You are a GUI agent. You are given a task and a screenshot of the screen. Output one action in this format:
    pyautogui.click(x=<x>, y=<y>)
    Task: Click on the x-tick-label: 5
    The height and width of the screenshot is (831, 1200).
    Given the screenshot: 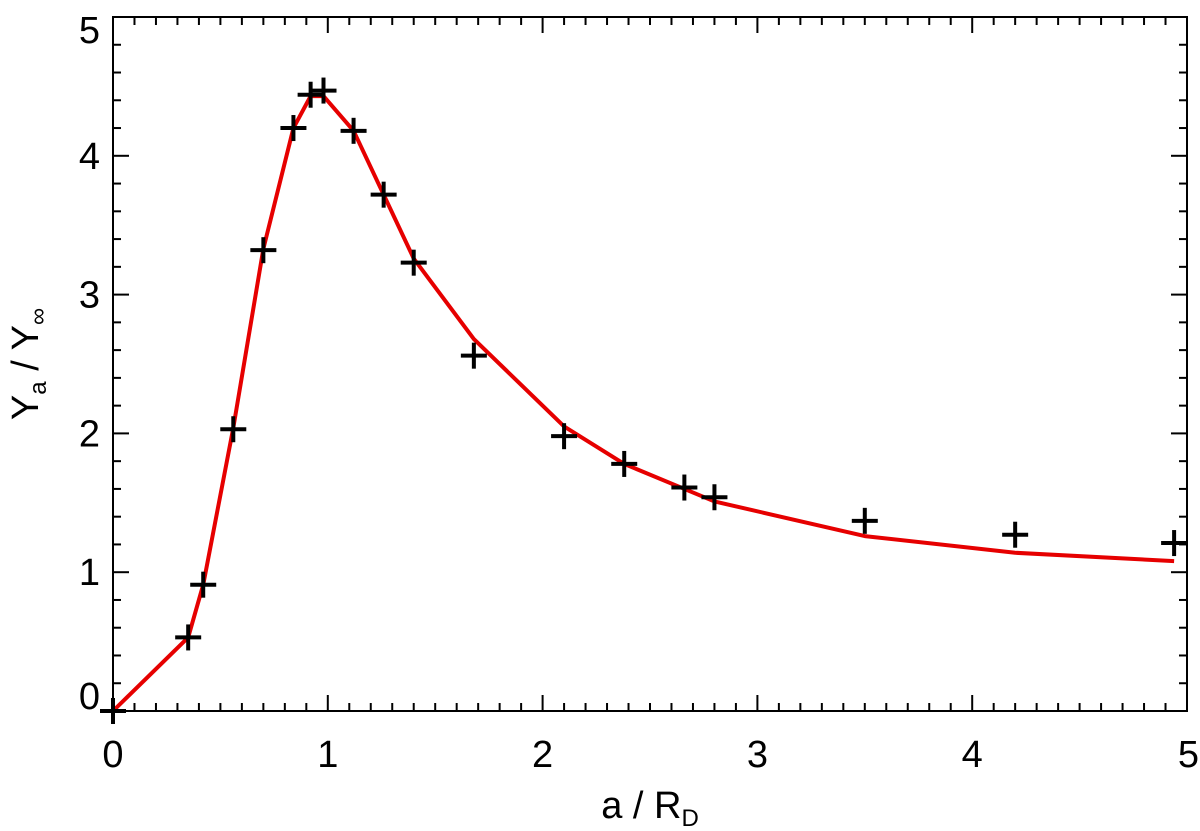 What is the action you would take?
    pyautogui.click(x=1188, y=755)
    